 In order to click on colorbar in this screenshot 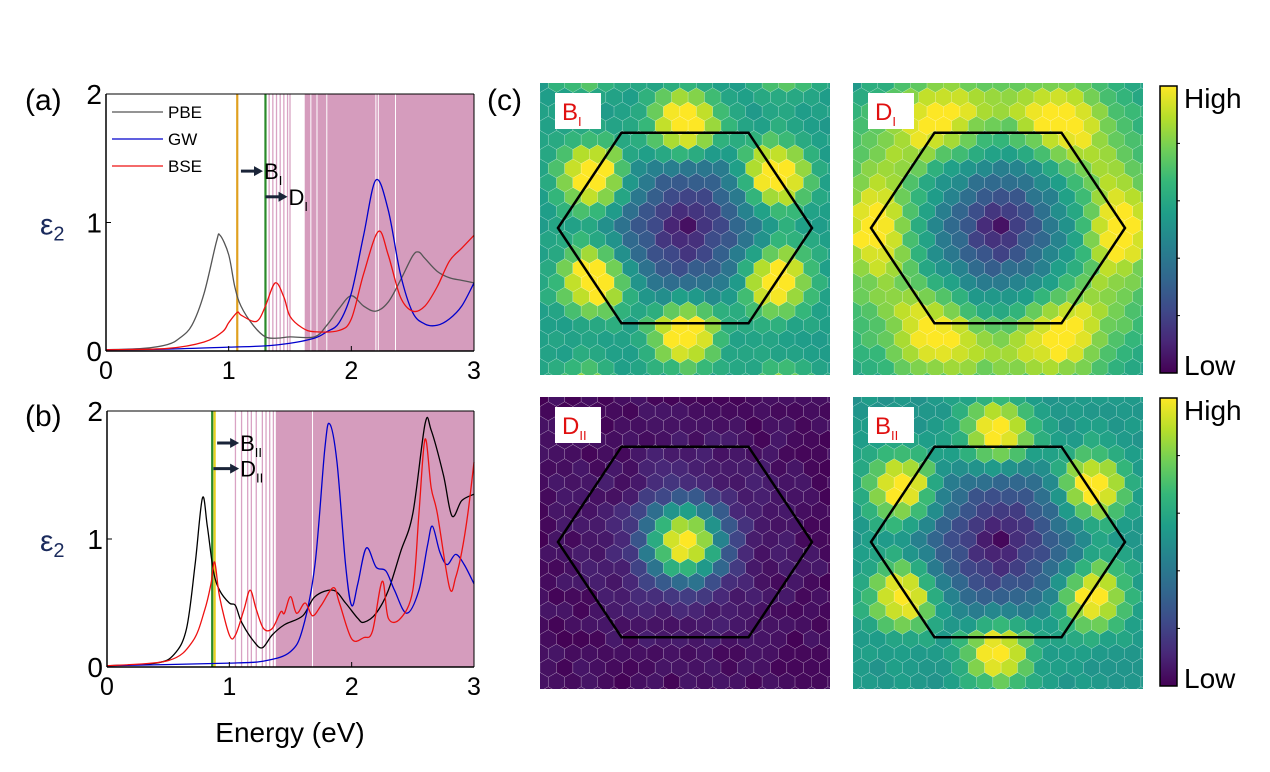, I will do `click(1168, 229)`.